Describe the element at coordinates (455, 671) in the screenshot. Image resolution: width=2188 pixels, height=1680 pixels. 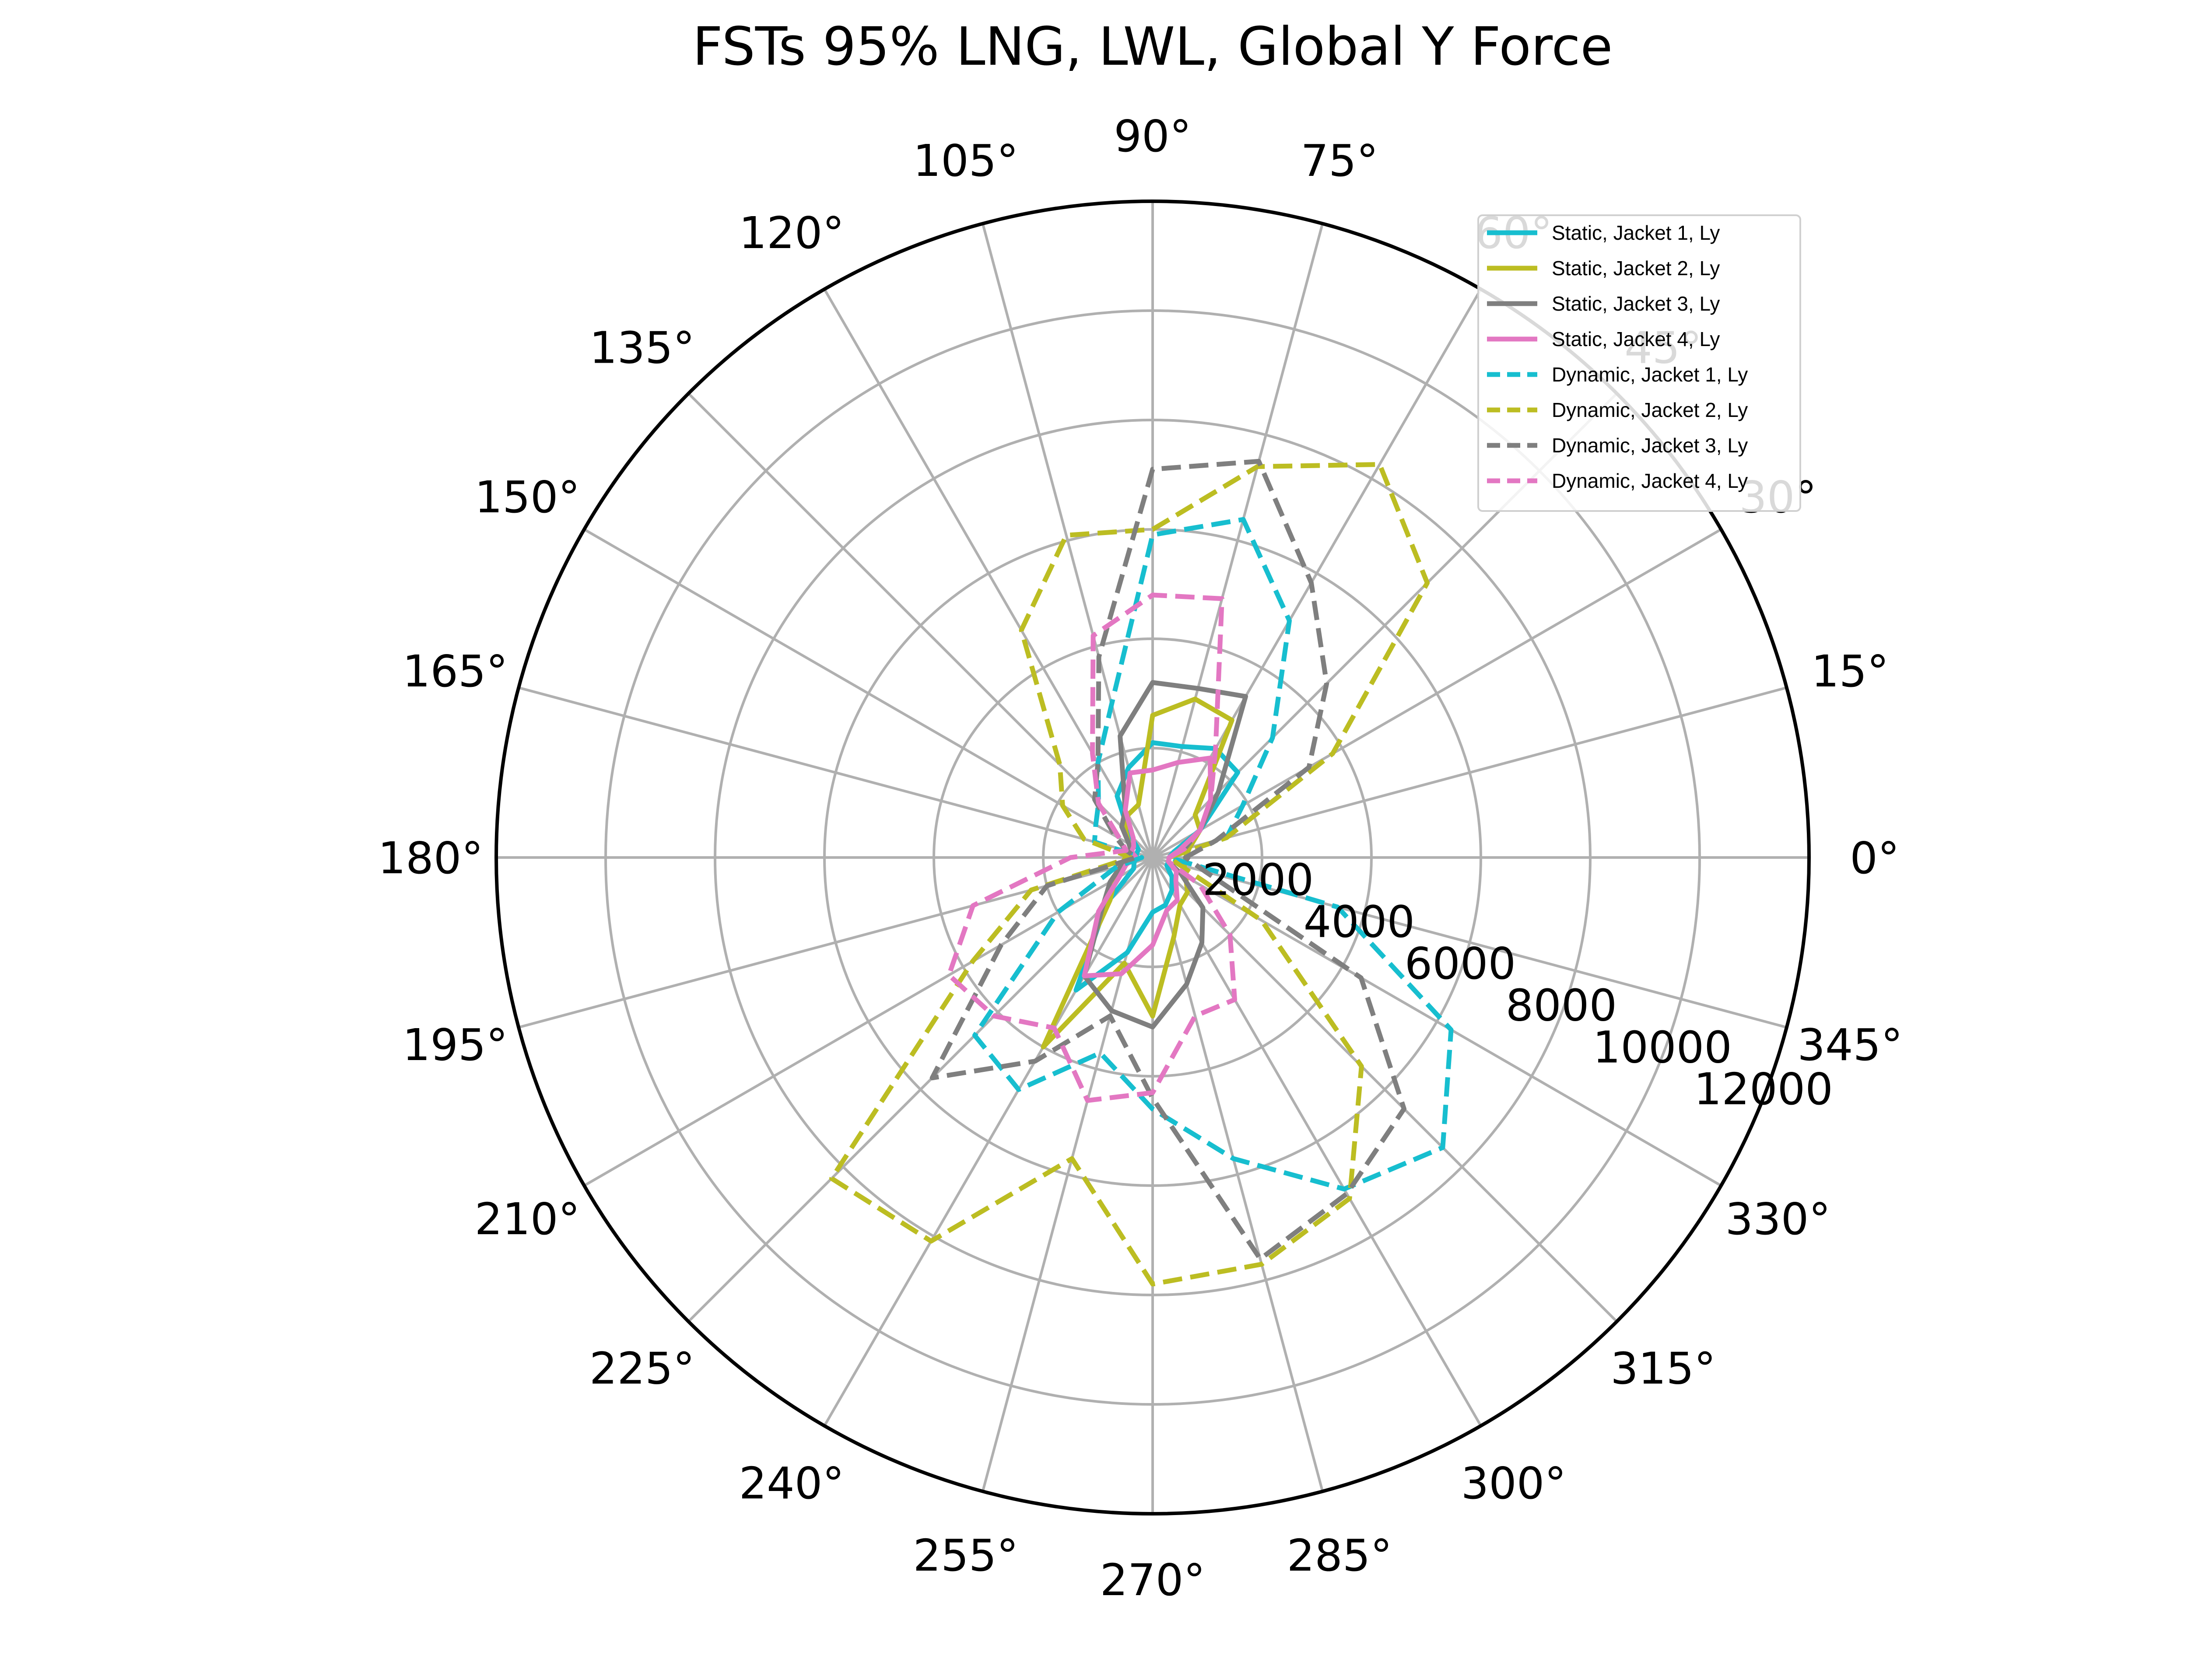
I see `theta-tick-label: 165°` at that location.